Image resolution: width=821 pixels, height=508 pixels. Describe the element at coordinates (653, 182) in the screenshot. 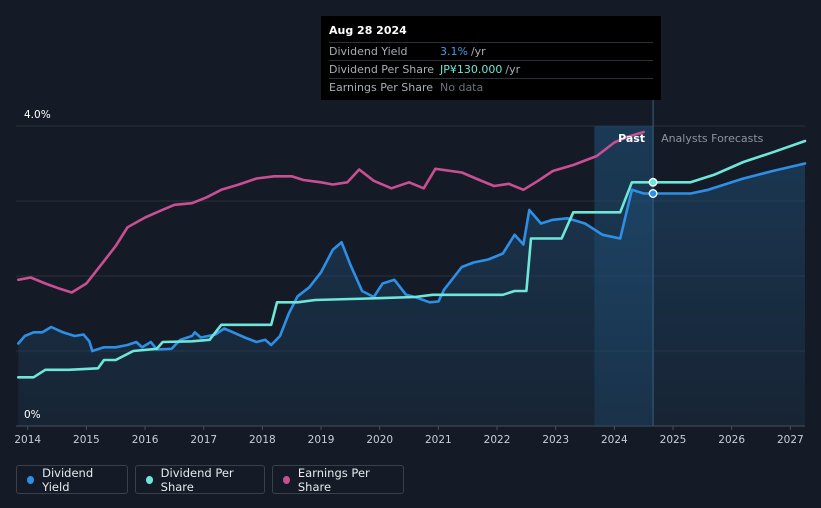

I see `dividend-per-share-hover-dot` at that location.